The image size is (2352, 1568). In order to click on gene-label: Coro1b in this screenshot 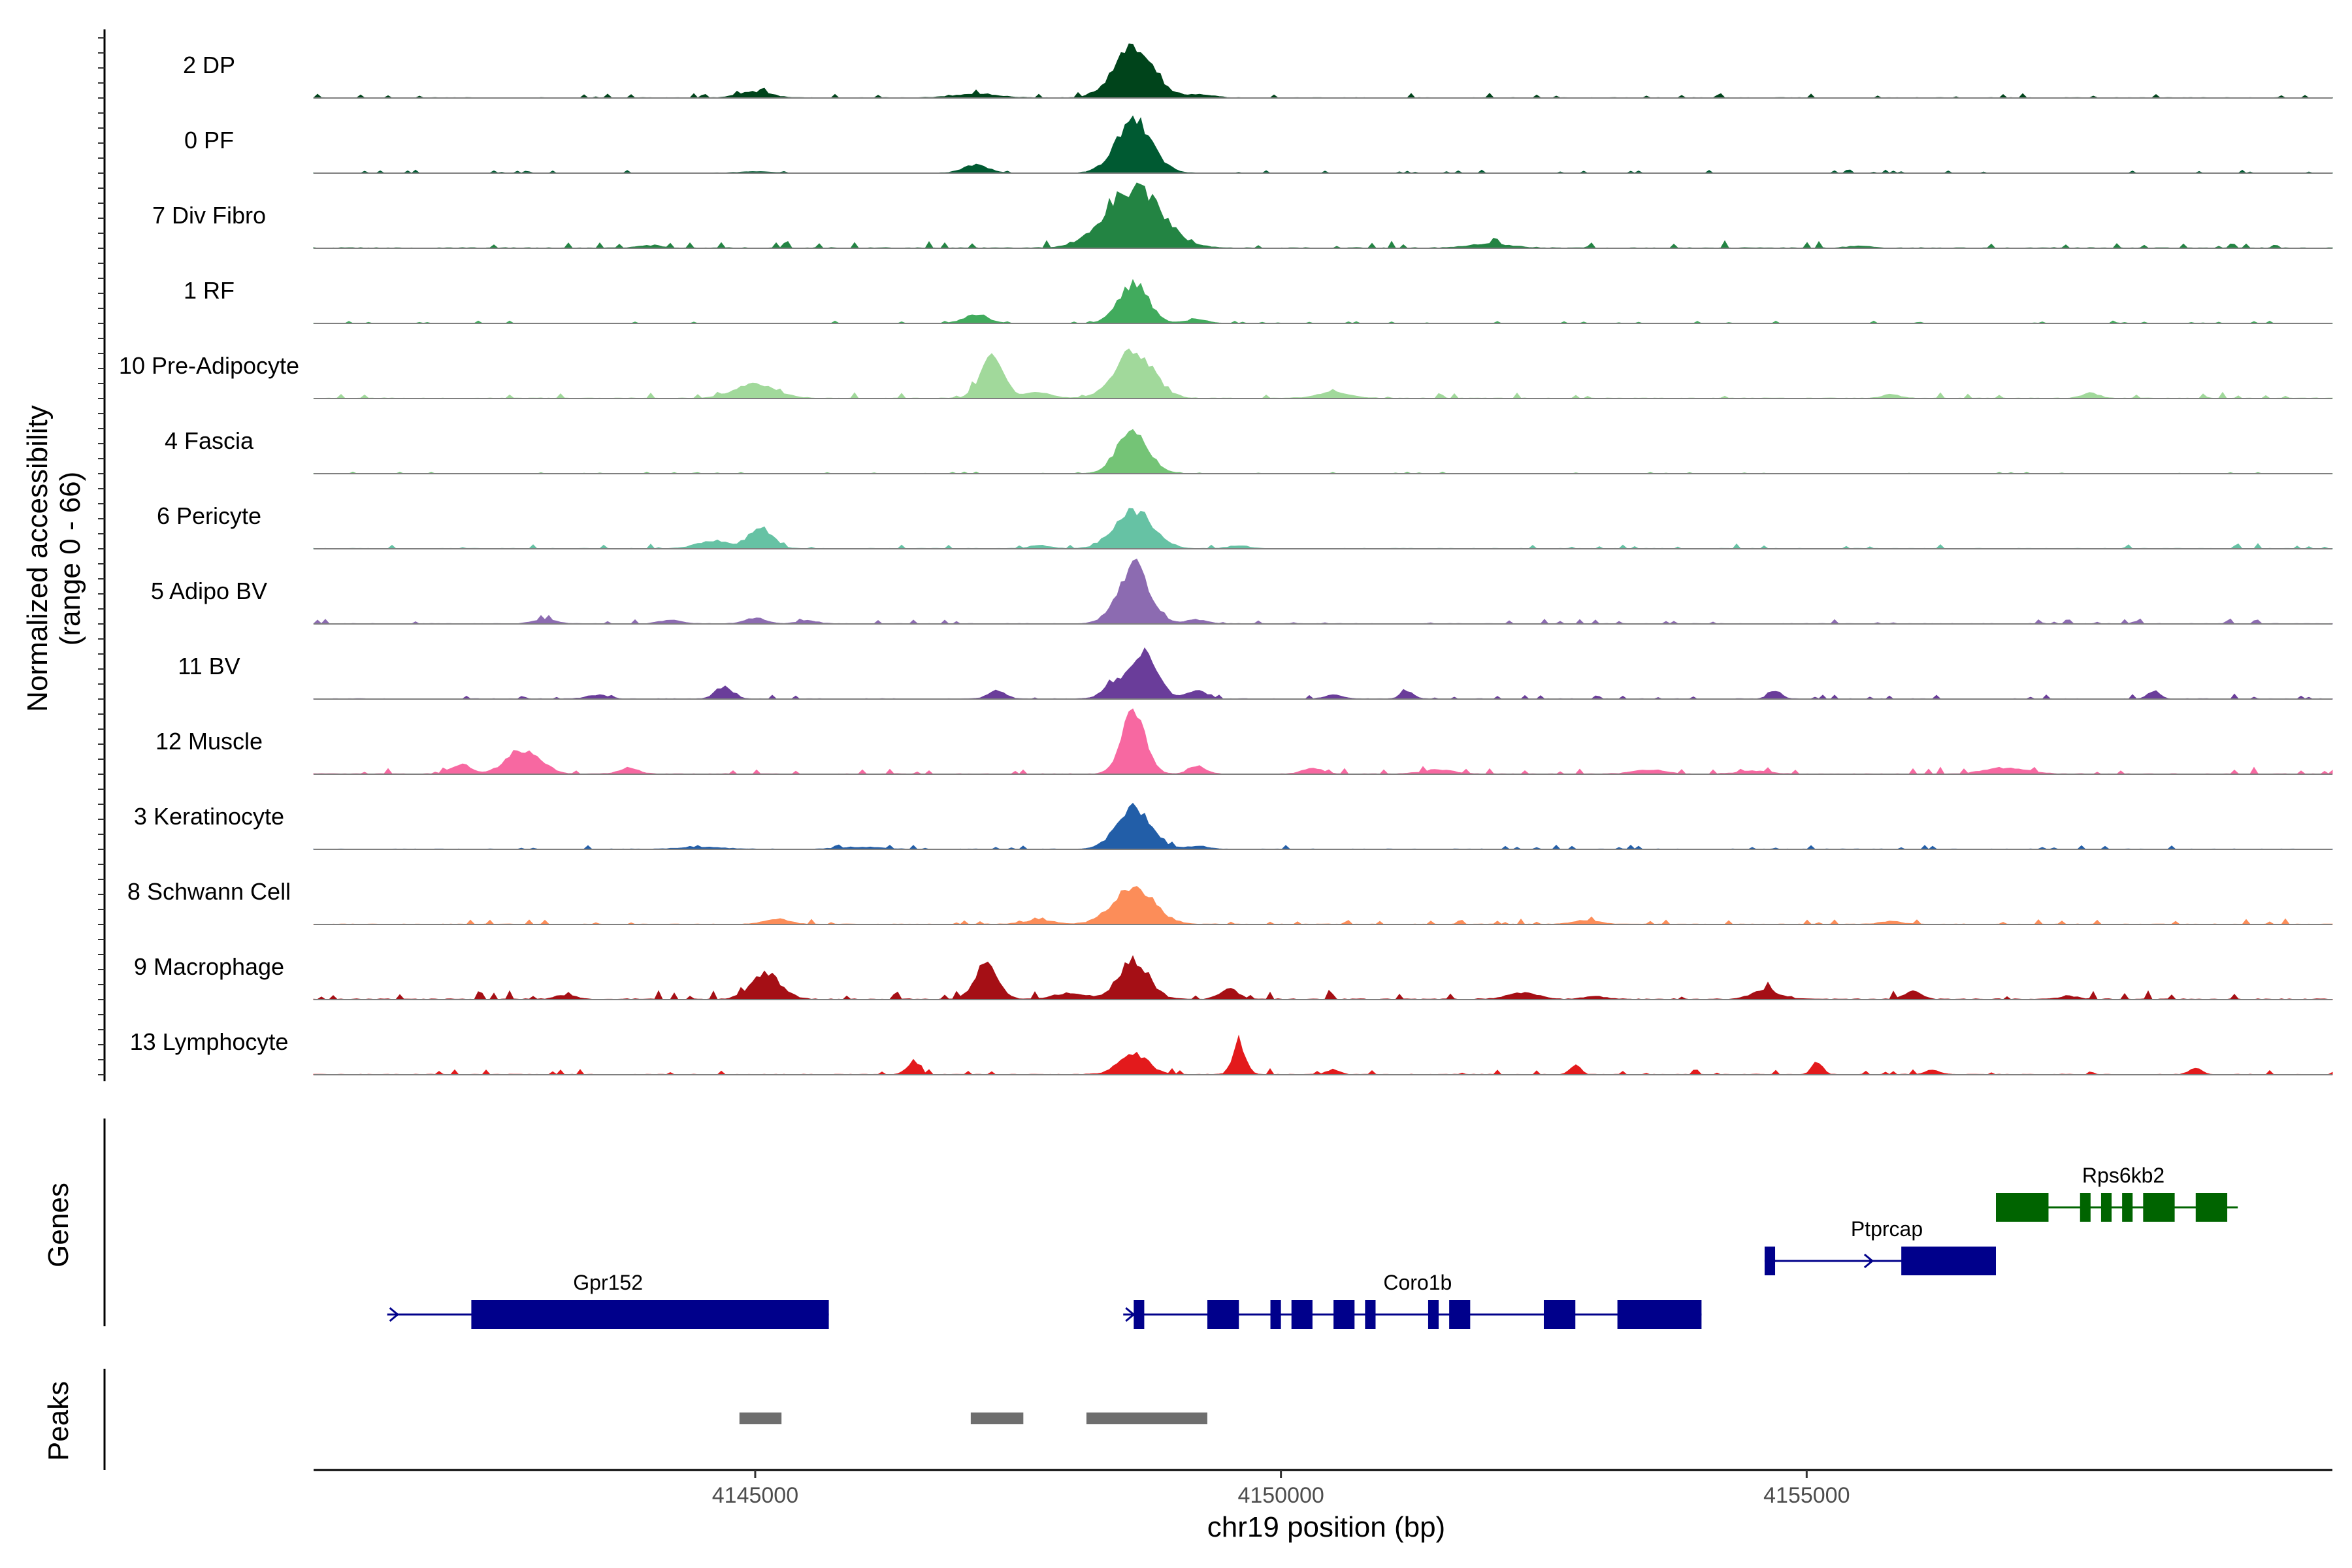, I will do `click(1417, 1282)`.